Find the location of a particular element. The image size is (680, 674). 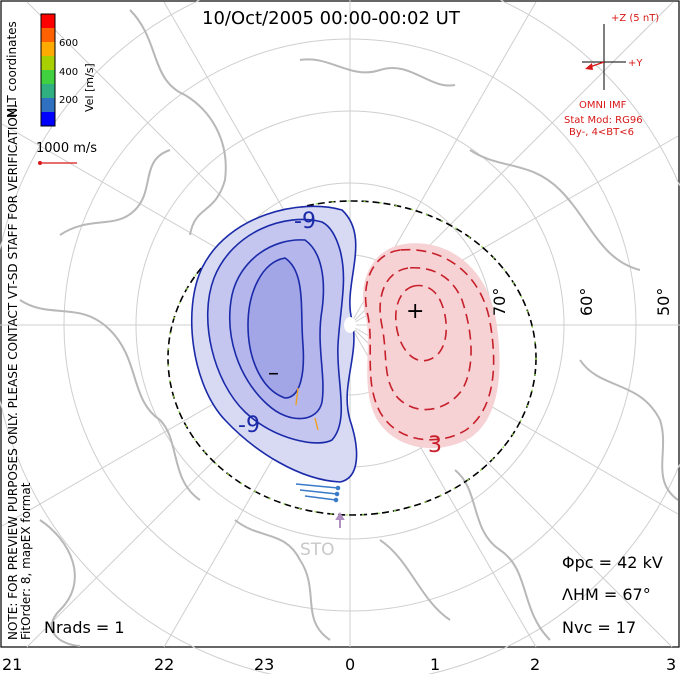

imf-z-label: +Z (5 nT) is located at coordinates (635, 18).